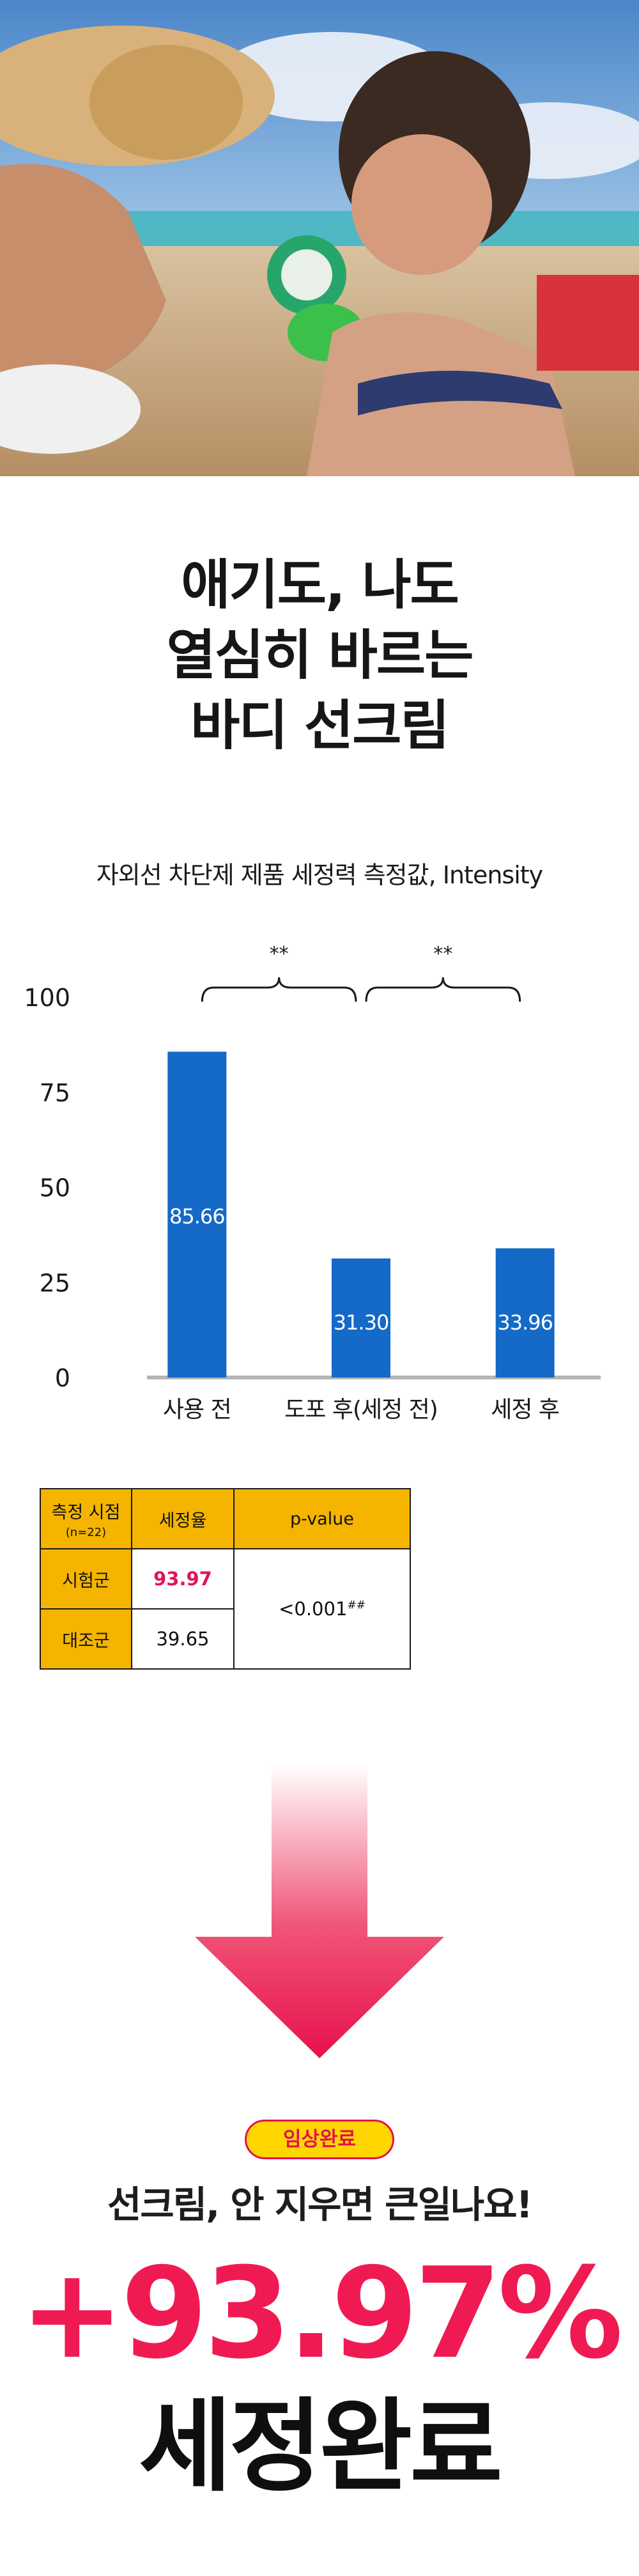 This screenshot has height=2576, width=639. Describe the element at coordinates (361, 1322) in the screenshot. I see `bar-value-label: 31.30` at that location.